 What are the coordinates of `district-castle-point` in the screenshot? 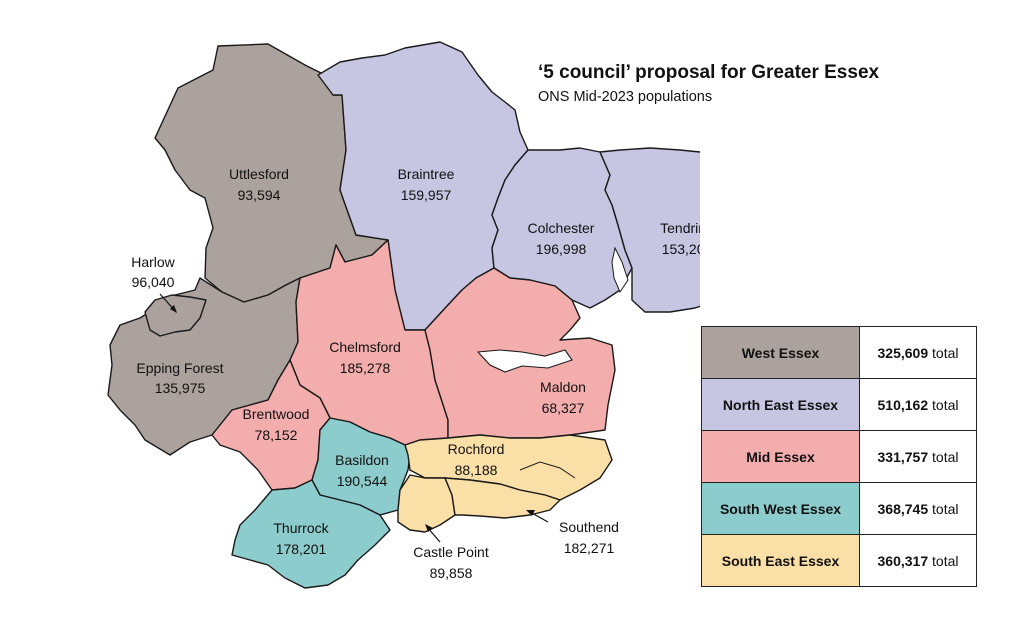 It's located at (426, 503).